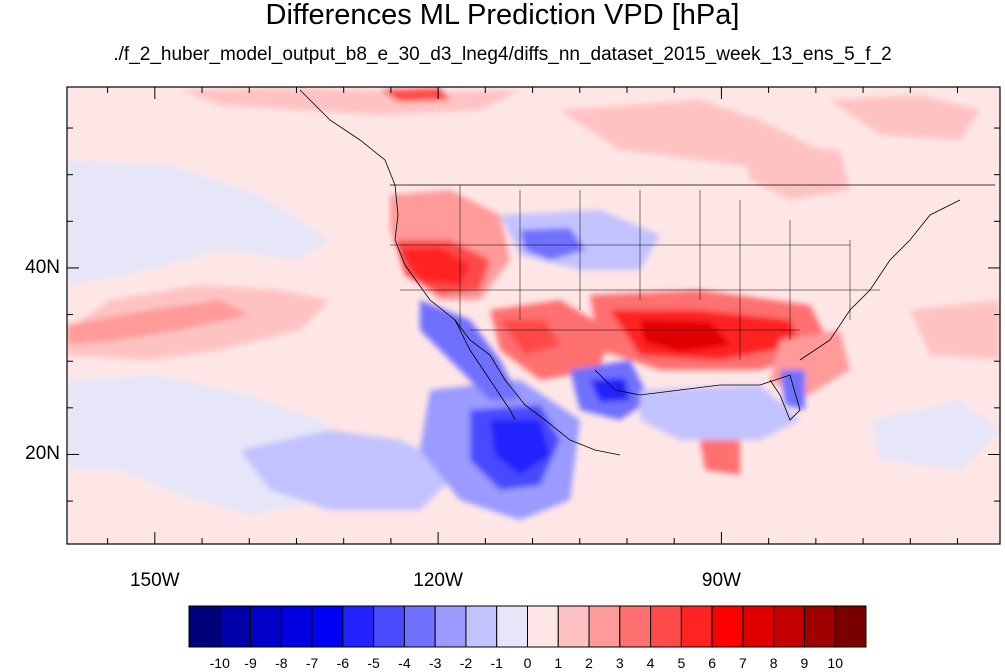  I want to click on lon-tick-label: 90W, so click(721, 580).